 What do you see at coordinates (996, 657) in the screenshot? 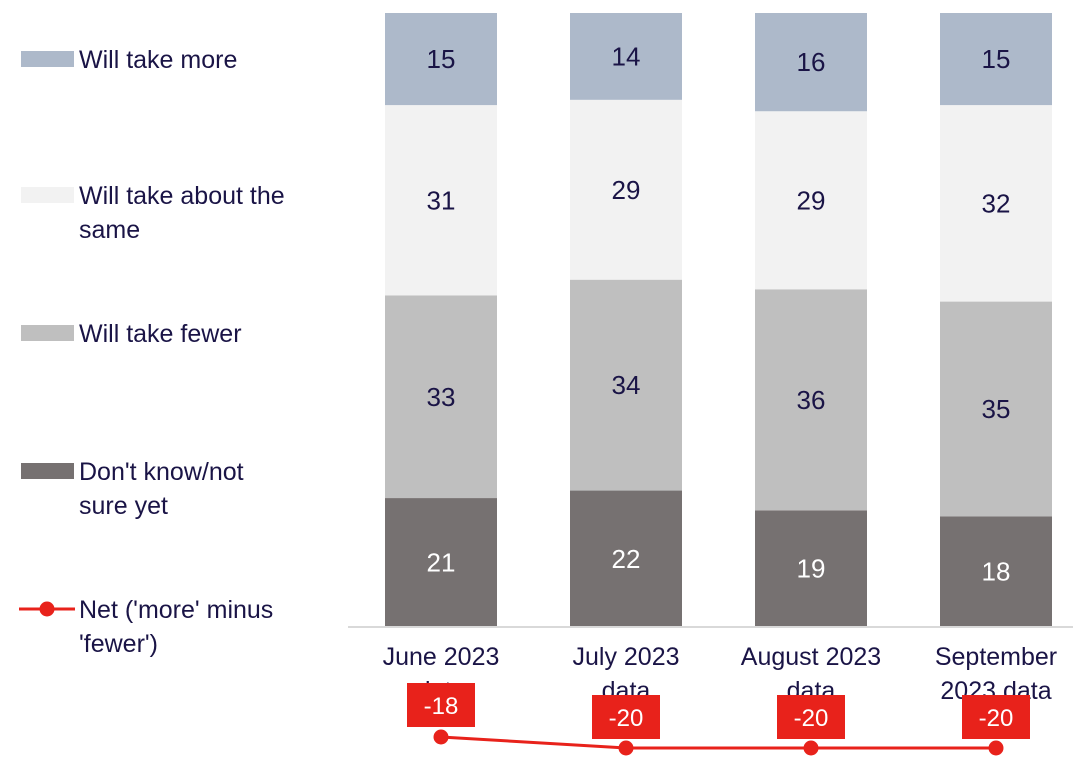
I see `category-label-4-line-1: September` at bounding box center [996, 657].